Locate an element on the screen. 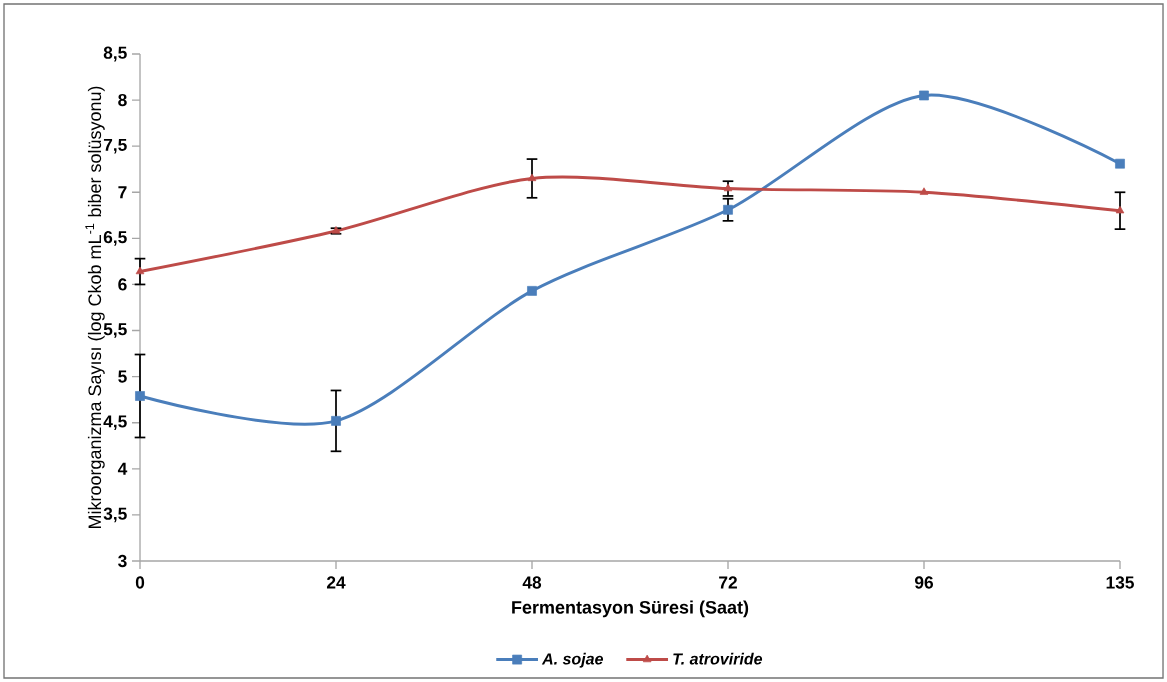  y-axis-title: Mikroorganizma Sayısı (log Ckob mL$^{-1}$ biber solüsyonu) is located at coordinates (95, 307).